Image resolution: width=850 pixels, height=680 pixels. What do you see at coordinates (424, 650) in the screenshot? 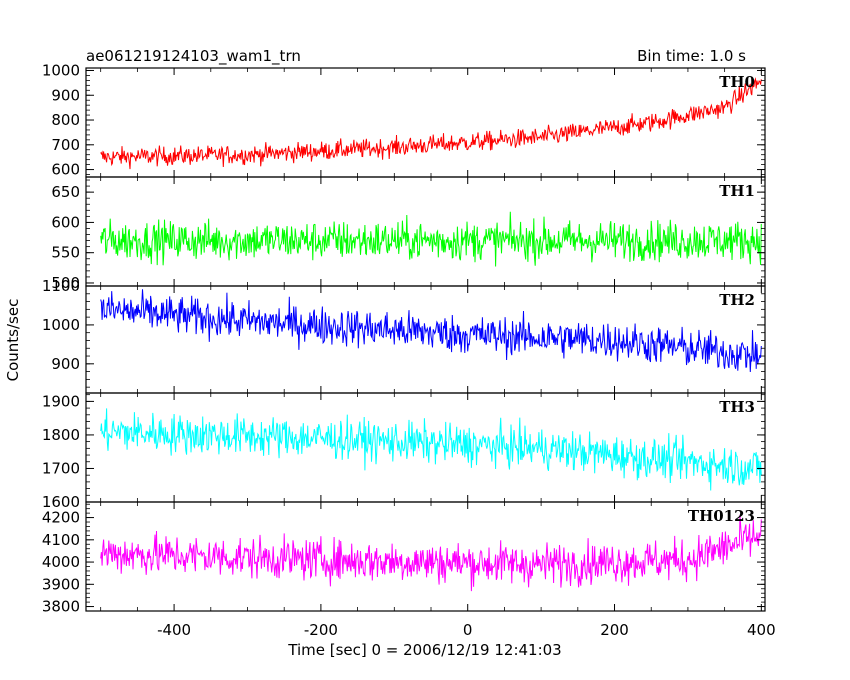
I see `x-axis-label: Time [sec] 0 = 2006/12/19 12:41:03` at bounding box center [424, 650].